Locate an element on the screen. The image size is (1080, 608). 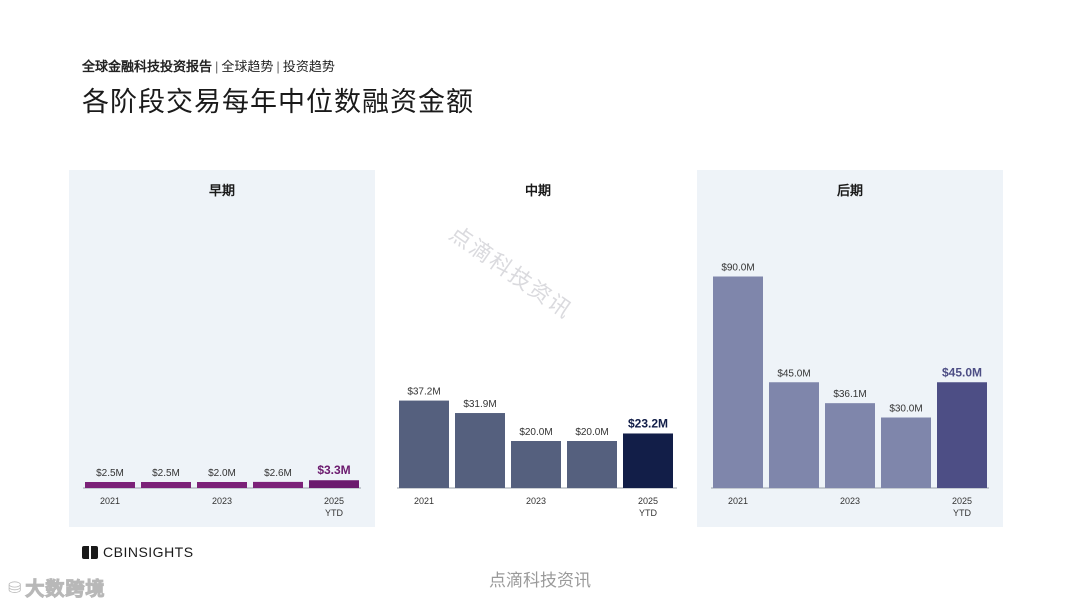
data-label: $90.0M is located at coordinates (737, 268).